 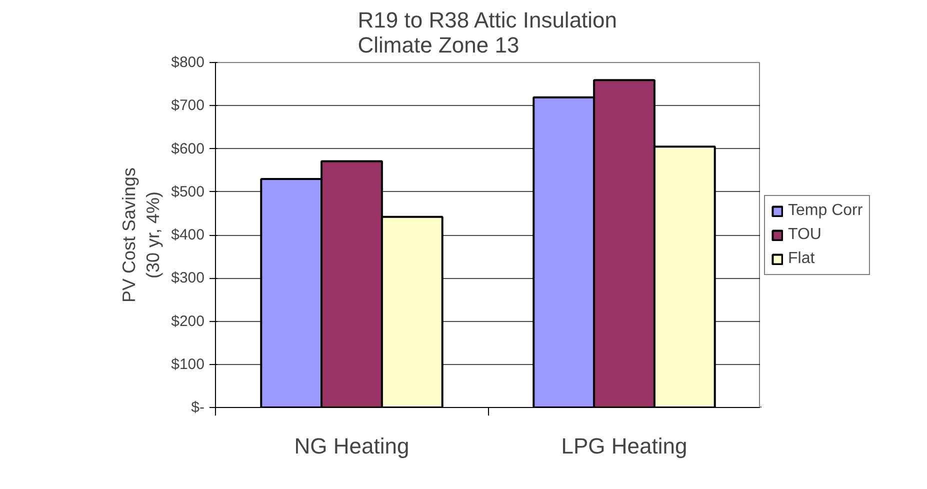 What do you see at coordinates (488, 33) in the screenshot?
I see `chart-title: R19 to R38 Attic Insulation Climate Zone 13` at bounding box center [488, 33].